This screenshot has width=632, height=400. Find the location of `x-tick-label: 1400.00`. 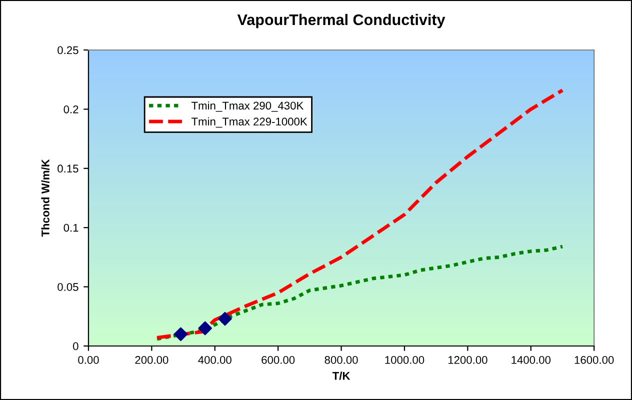

x-tick-label: 1400.00 is located at coordinates (531, 360).